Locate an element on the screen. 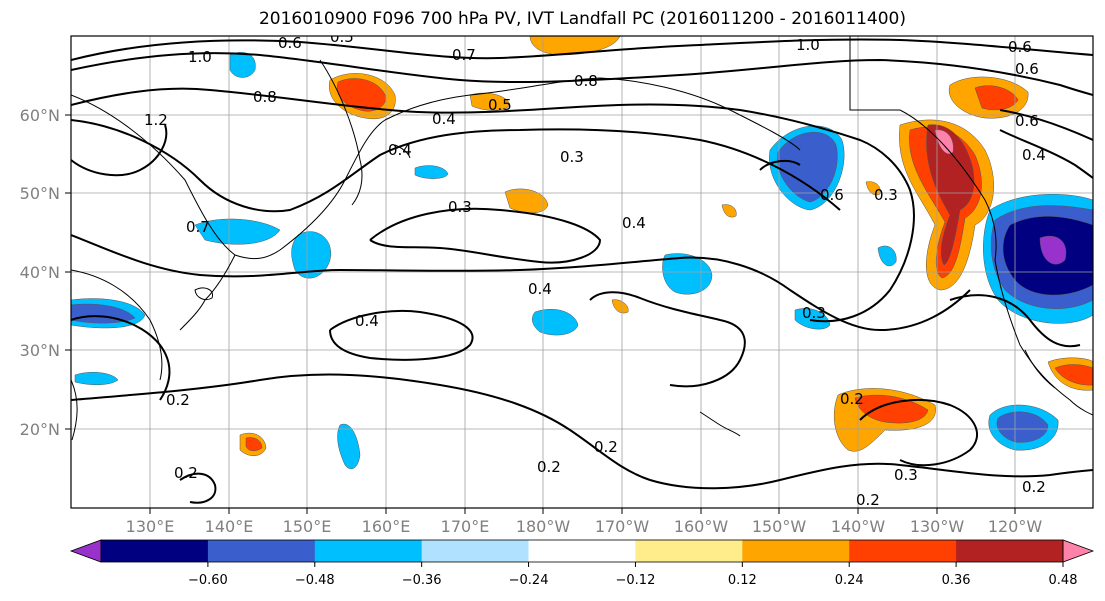 Image resolution: width=1105 pixels, height=601 pixels. colorbar-tick-label: −0.24 is located at coordinates (529, 580).